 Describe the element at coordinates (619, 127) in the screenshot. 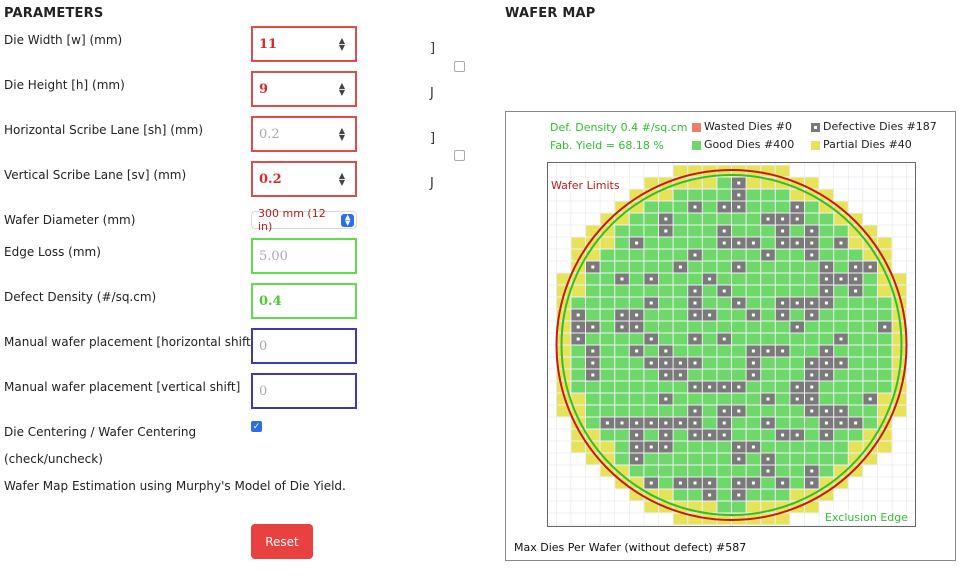

I see `def-density-text: Def. Density 0.4 #/sq.cm` at that location.